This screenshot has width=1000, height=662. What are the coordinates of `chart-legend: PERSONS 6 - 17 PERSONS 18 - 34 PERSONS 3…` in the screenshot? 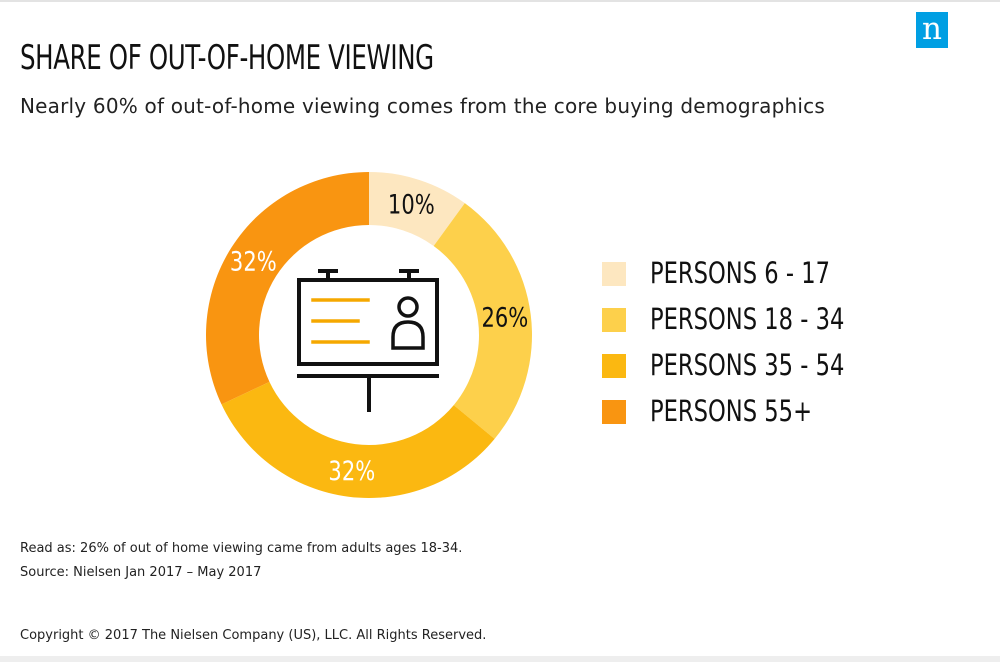 It's located at (752, 348).